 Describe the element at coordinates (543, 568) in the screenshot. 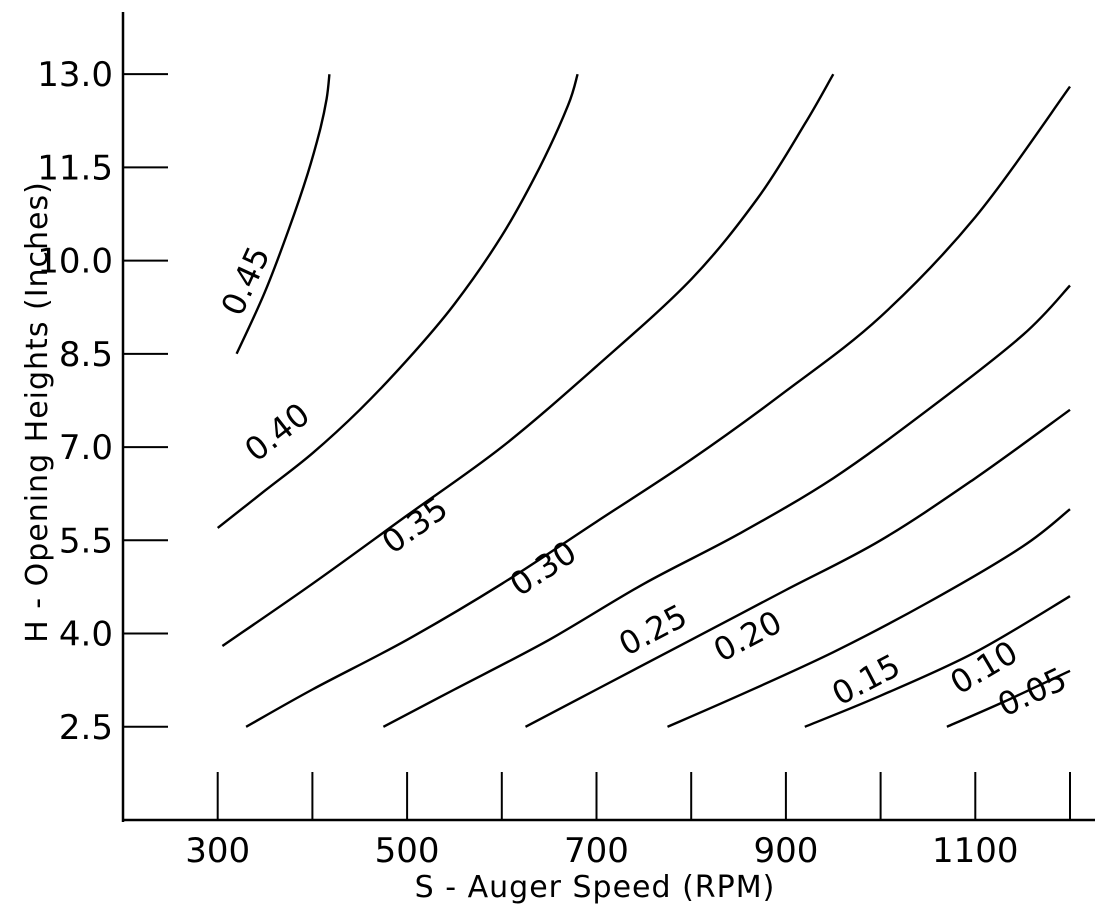

I see `contour-label-0.30: 0.30` at that location.